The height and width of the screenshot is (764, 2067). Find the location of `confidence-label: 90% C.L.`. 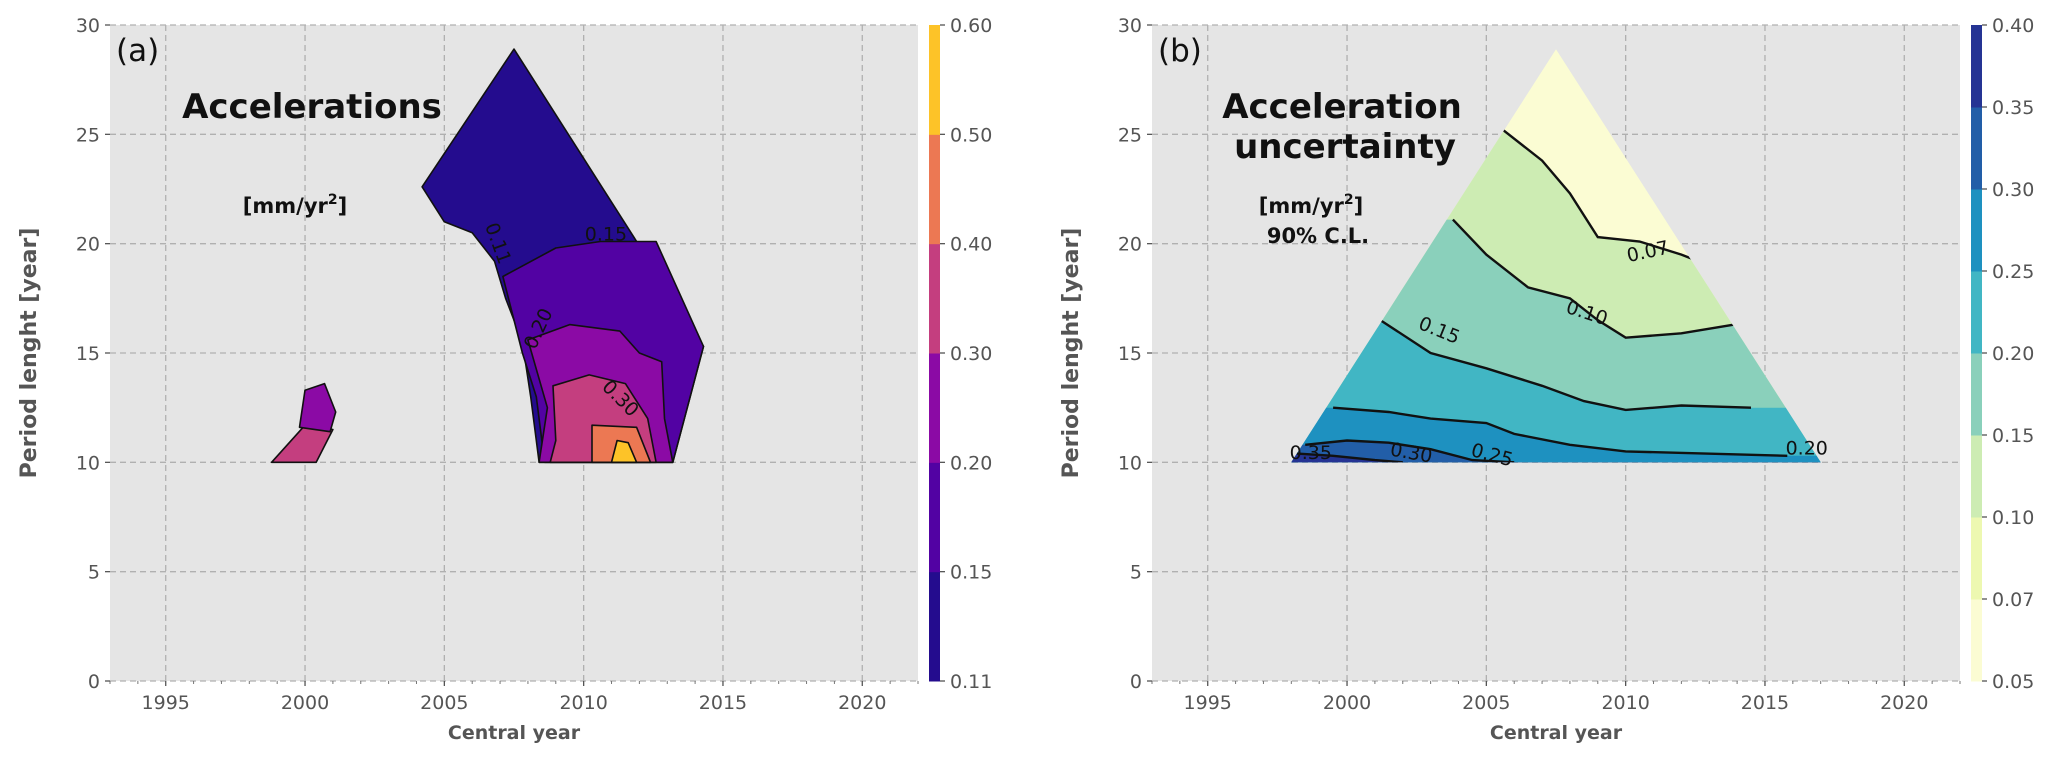

confidence-label: 90% C.L. is located at coordinates (1318, 236).